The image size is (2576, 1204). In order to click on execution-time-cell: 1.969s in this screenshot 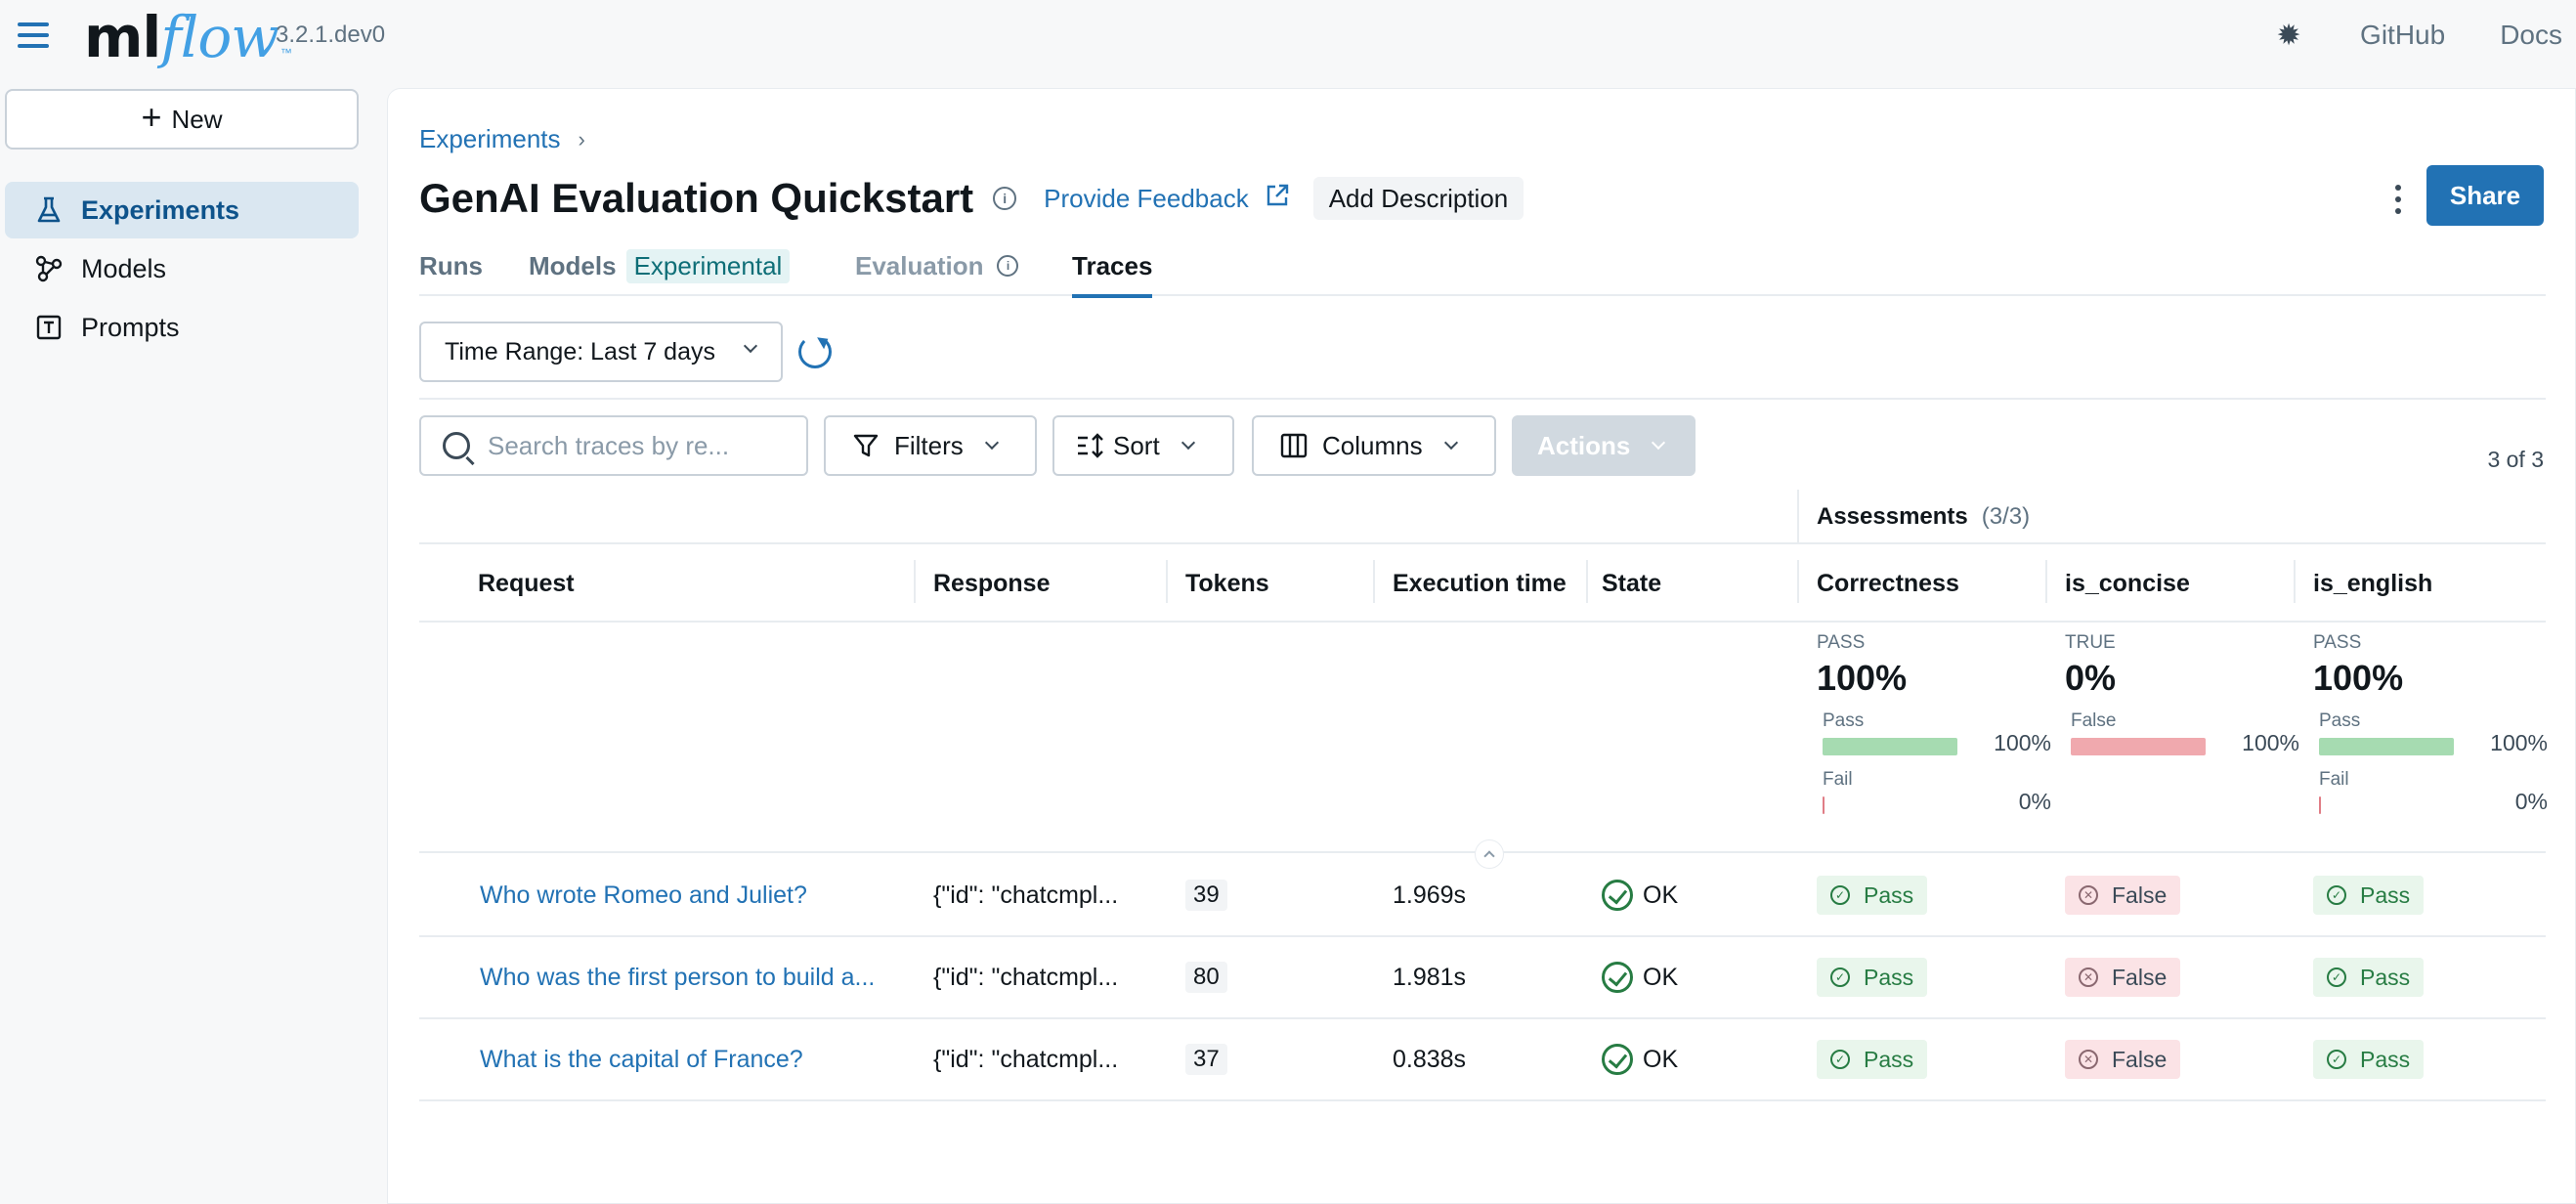, I will do `click(1430, 895)`.